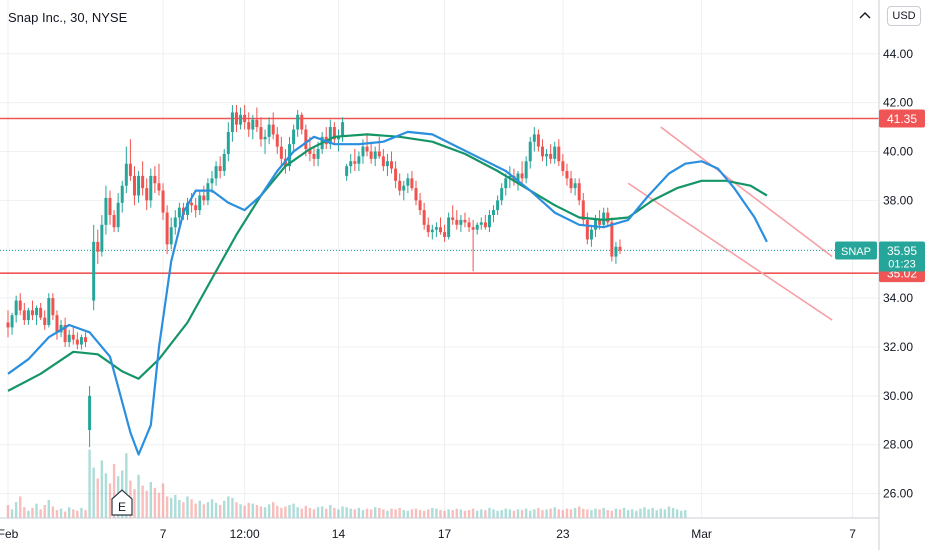 This screenshot has width=932, height=550. I want to click on channel-trendlines, so click(730, 223).